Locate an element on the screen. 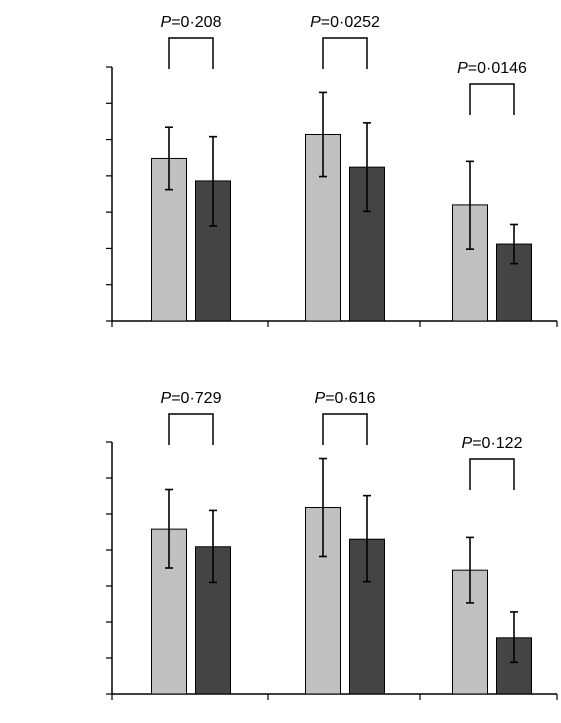  p-value: =0·208 is located at coordinates (196, 22).